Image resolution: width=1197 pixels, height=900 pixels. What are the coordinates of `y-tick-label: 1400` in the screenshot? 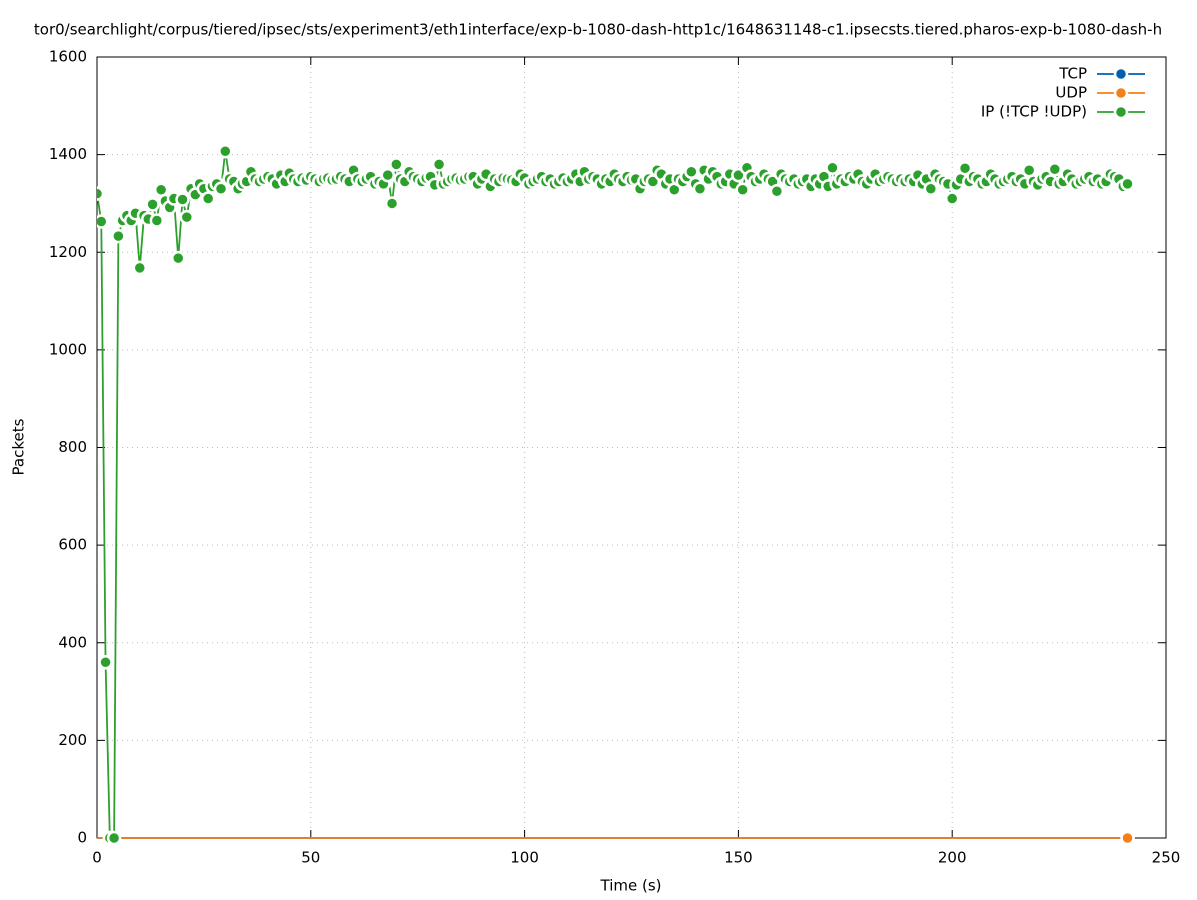 It's located at (68, 154).